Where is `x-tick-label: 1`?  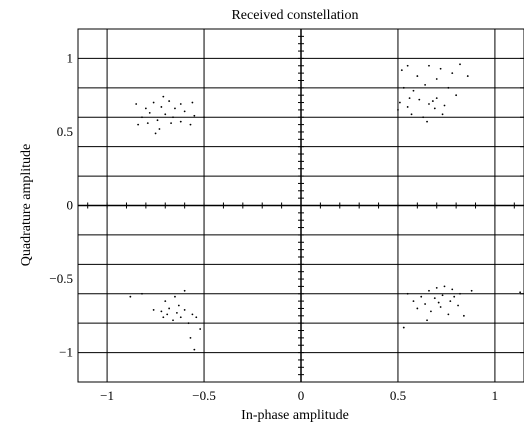
x-tick-label: 1 is located at coordinates (495, 395).